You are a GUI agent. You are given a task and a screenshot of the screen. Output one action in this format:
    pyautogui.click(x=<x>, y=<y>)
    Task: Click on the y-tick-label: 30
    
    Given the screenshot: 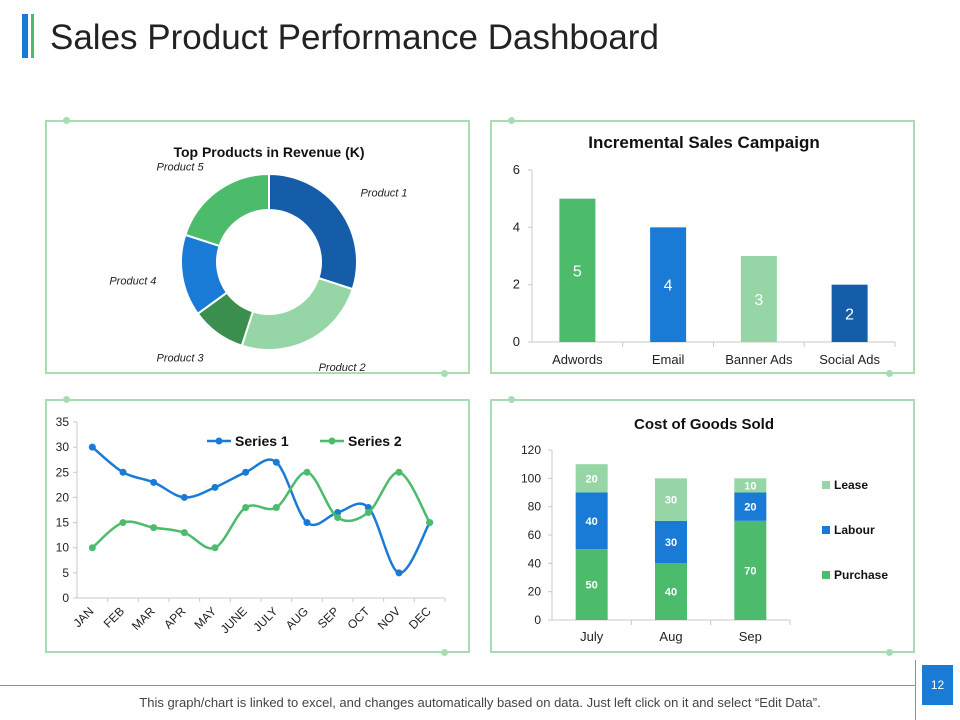 What is the action you would take?
    pyautogui.click(x=63, y=447)
    